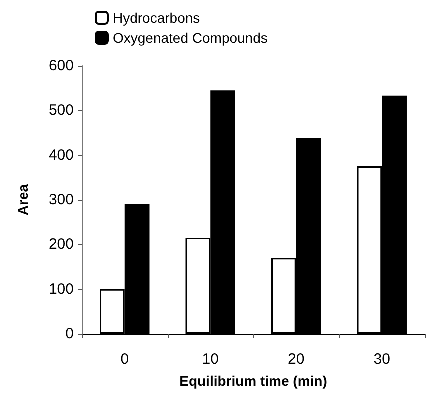 The height and width of the screenshot is (400, 427). I want to click on legend-label: Oxygenated Compounds, so click(190, 38).